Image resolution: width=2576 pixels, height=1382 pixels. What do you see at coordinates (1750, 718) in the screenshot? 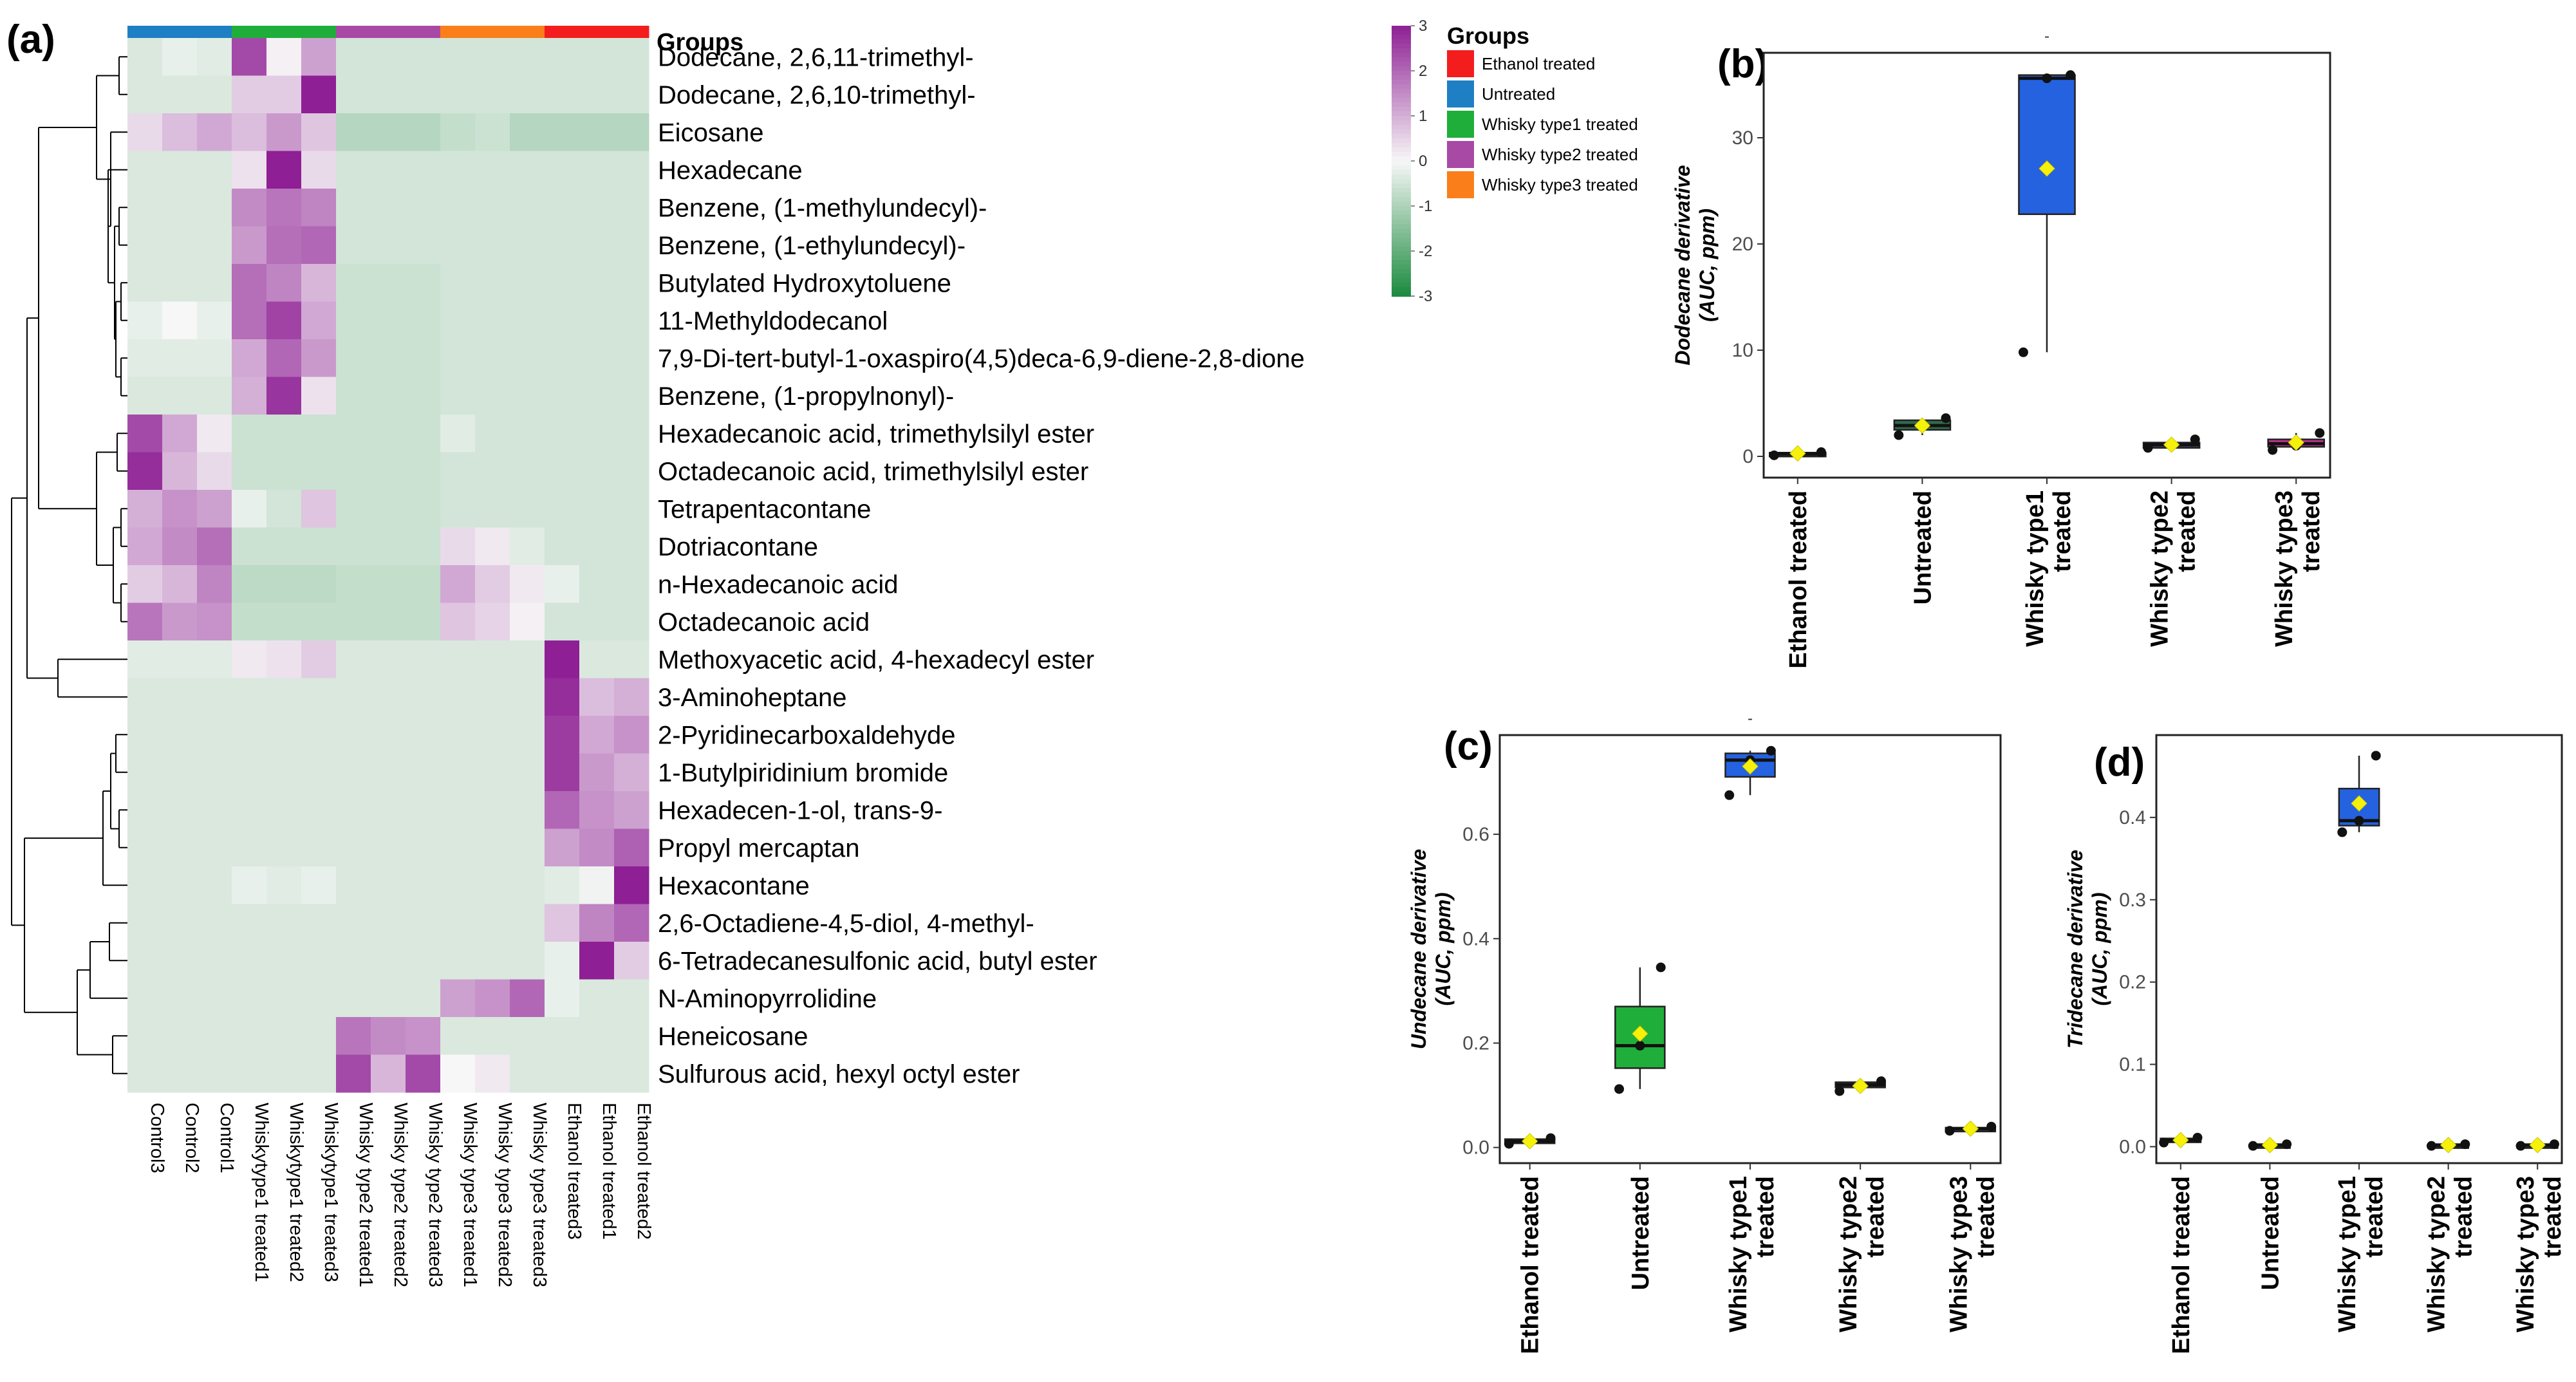
I see `plot-title: -` at bounding box center [1750, 718].